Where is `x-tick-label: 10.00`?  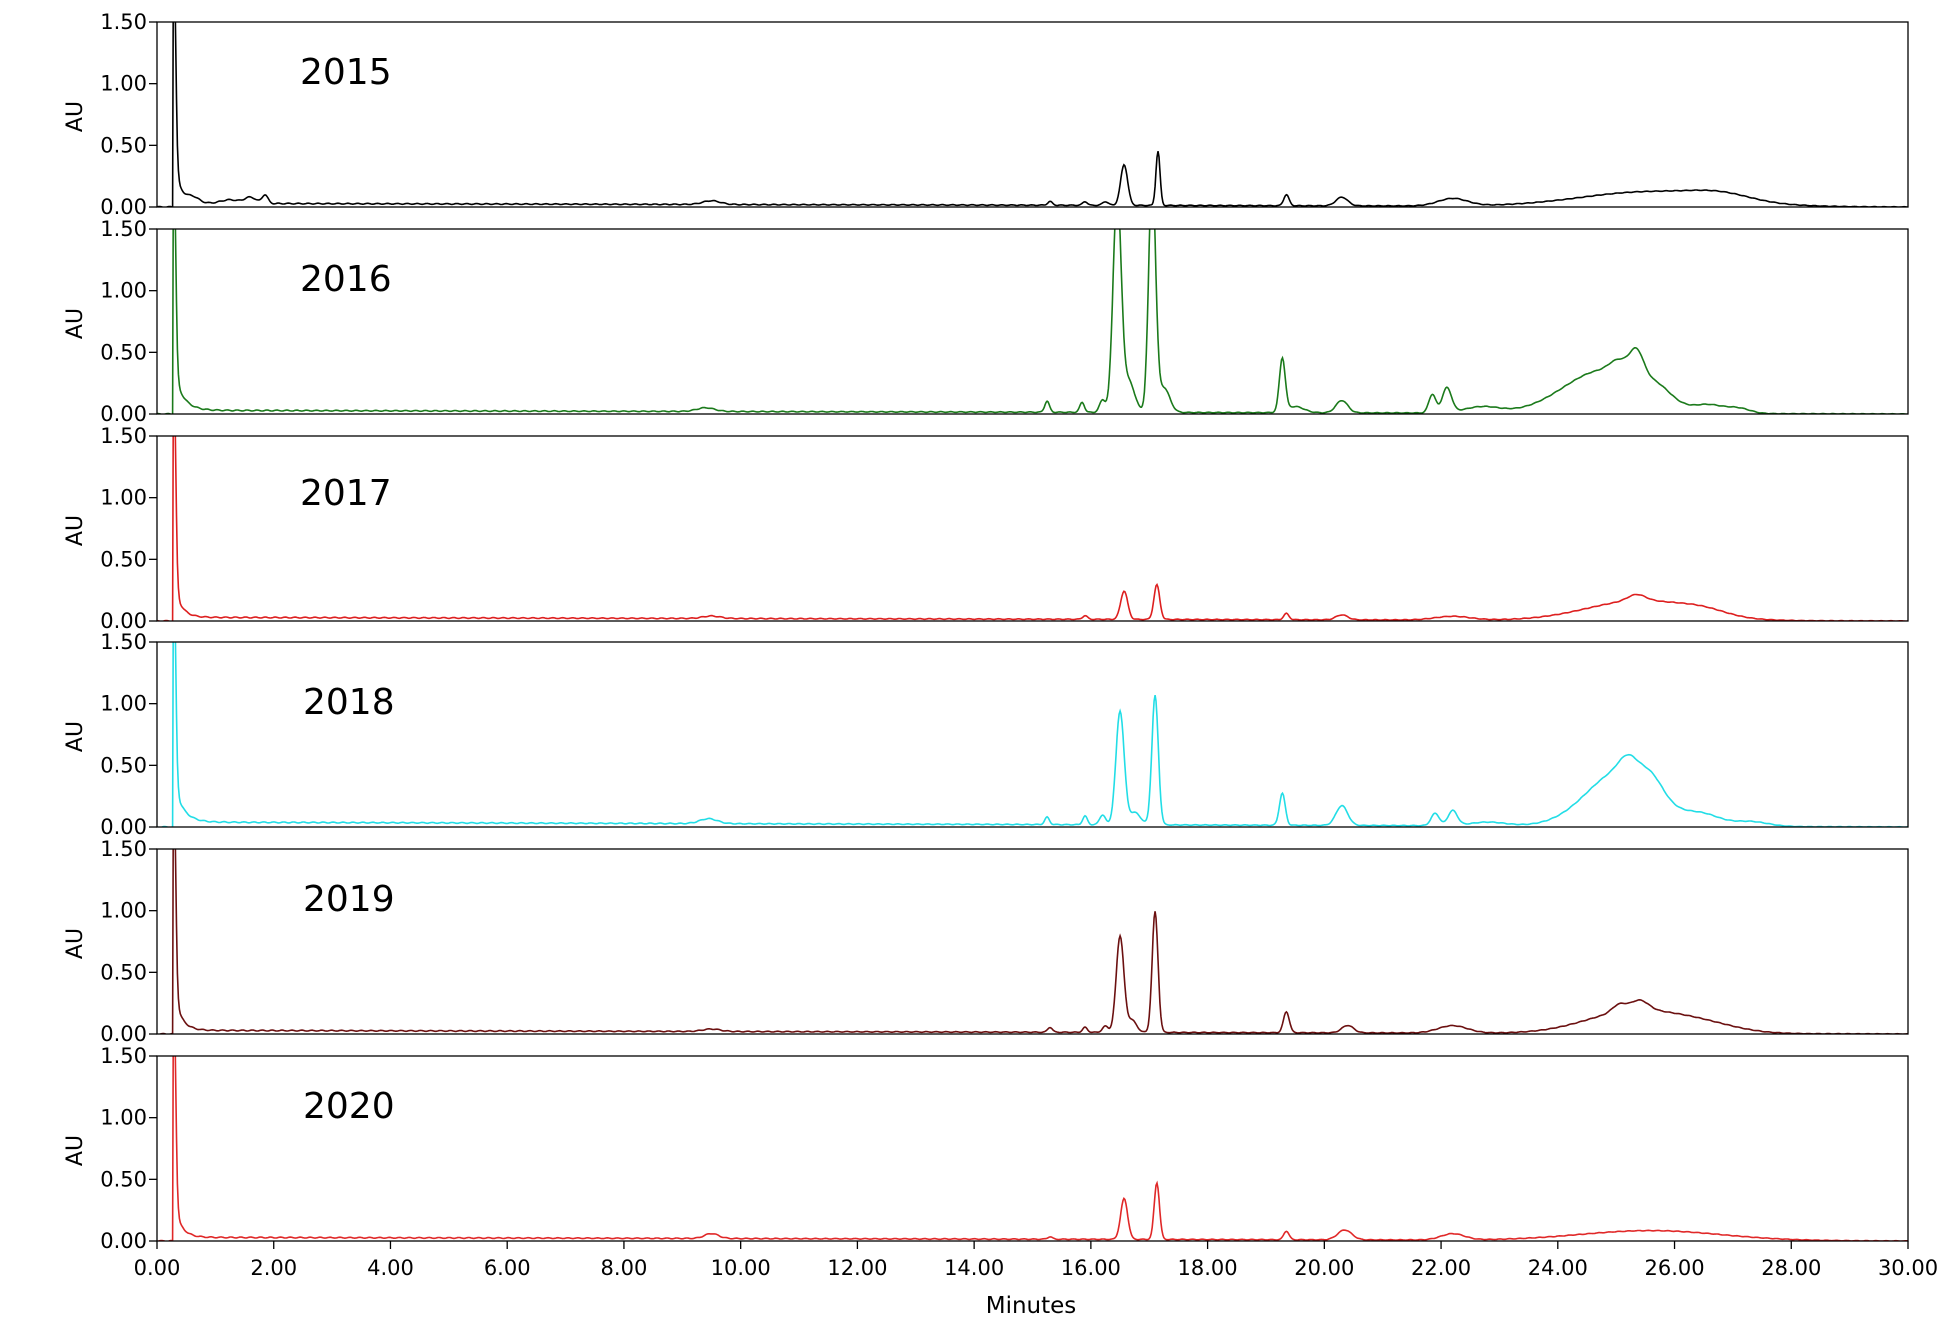
x-tick-label: 10.00 is located at coordinates (741, 1268).